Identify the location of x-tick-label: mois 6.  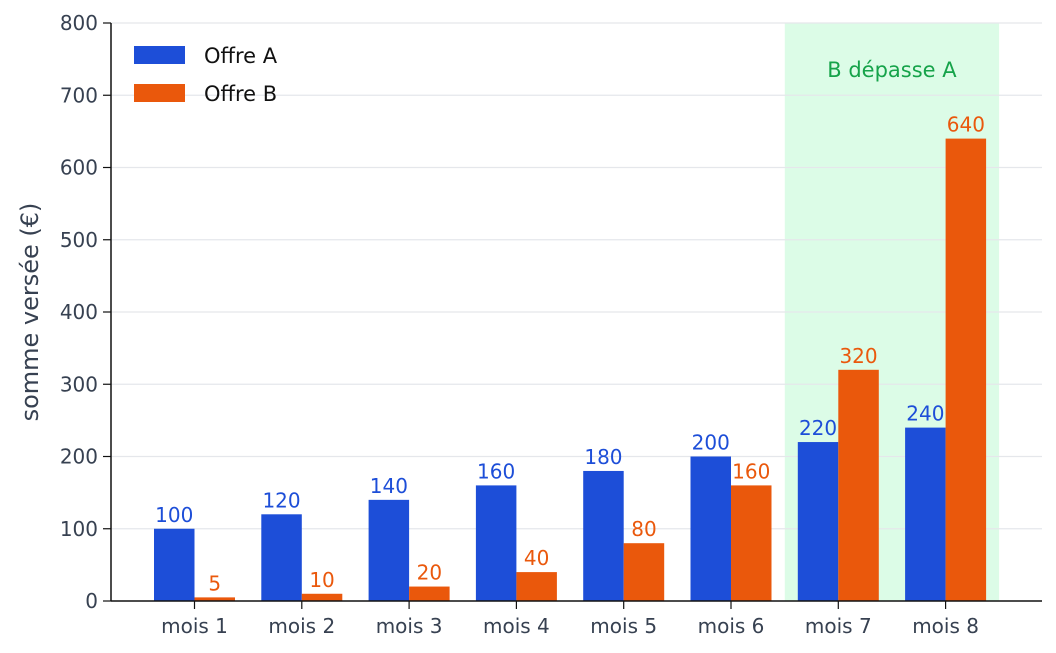
(731, 626).